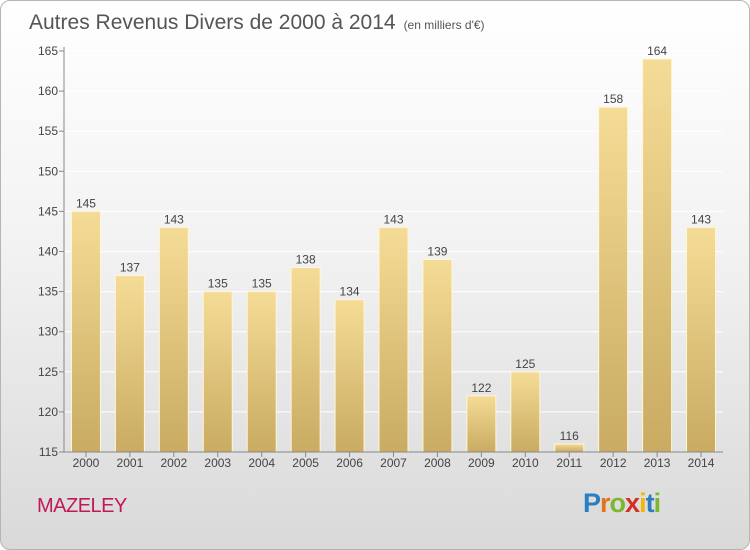  I want to click on value-label: 145, so click(86, 203).